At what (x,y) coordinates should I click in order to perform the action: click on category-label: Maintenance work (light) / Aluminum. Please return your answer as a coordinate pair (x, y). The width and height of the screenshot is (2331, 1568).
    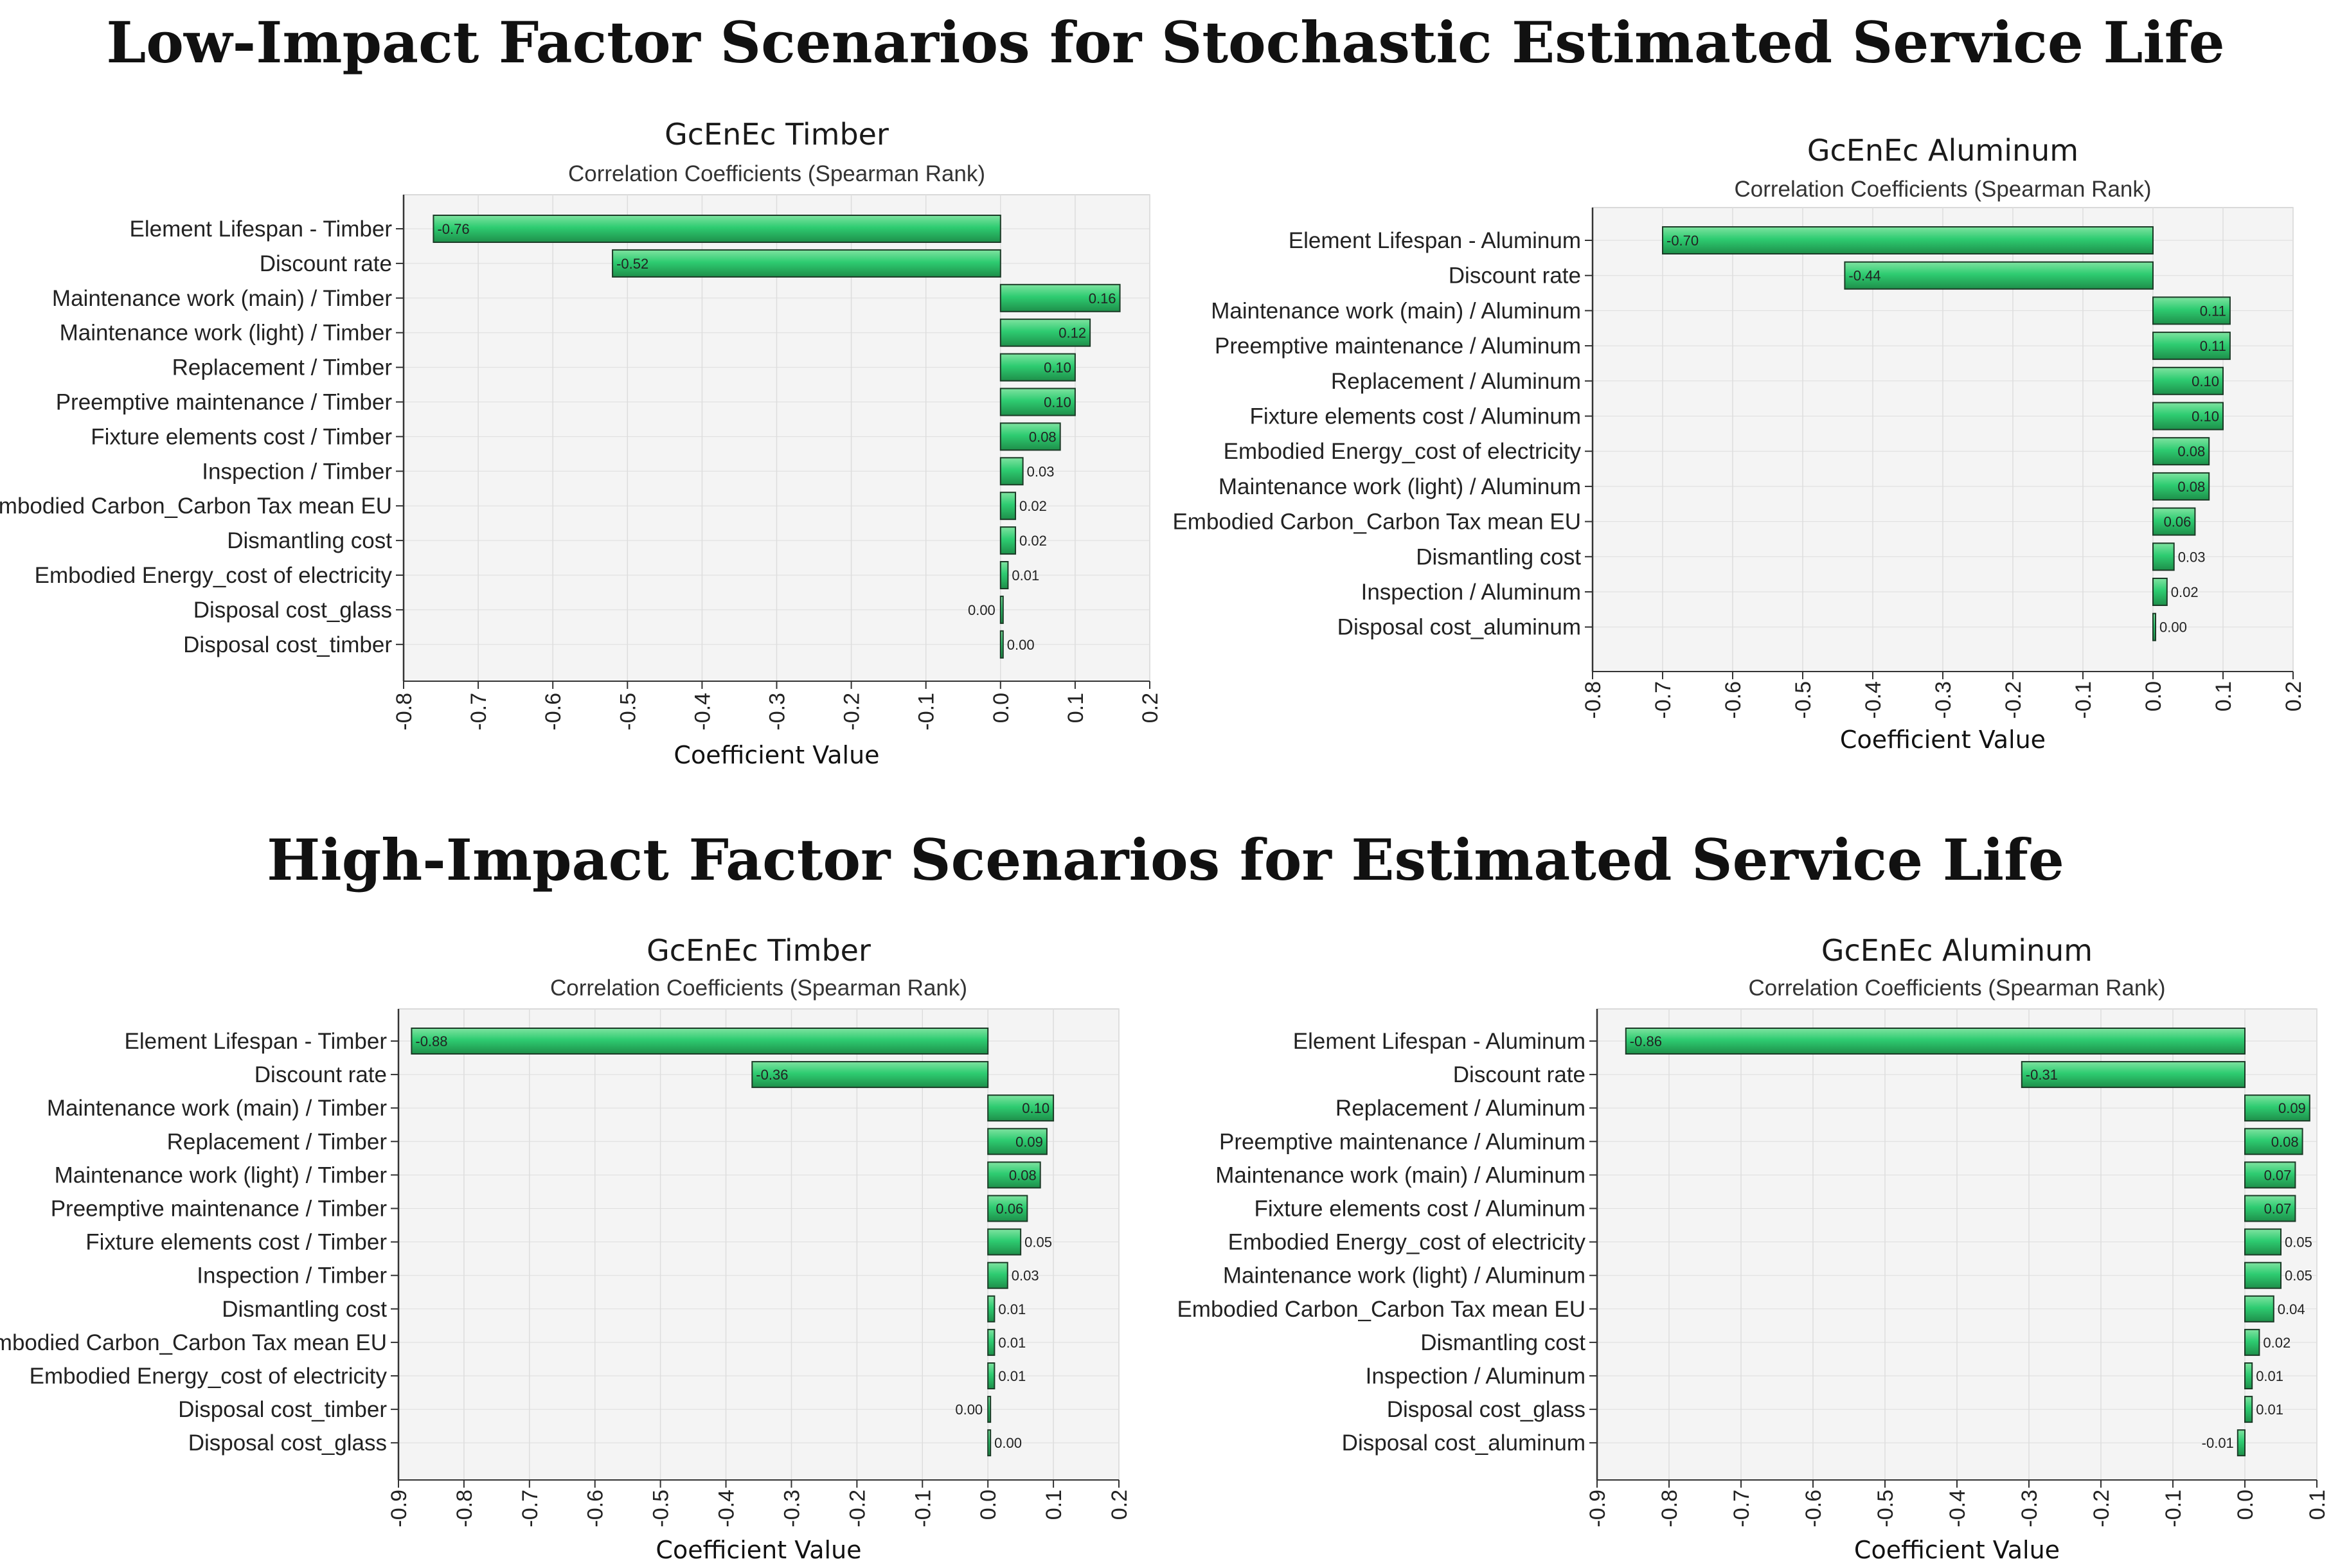
    Looking at the image, I should click on (1404, 1275).